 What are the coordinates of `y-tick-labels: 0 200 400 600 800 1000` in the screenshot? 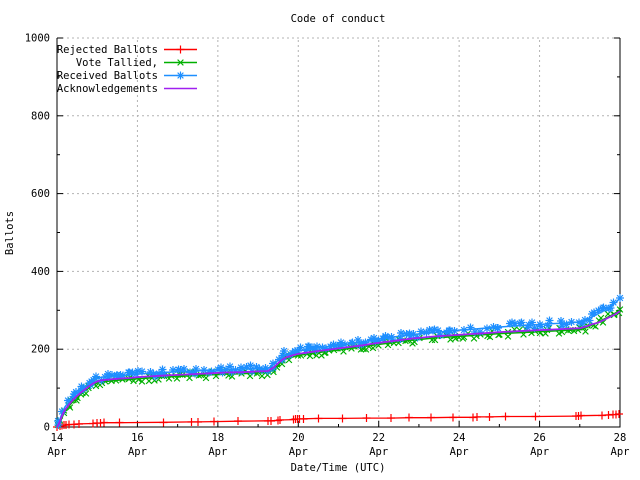 It's located at (37, 233).